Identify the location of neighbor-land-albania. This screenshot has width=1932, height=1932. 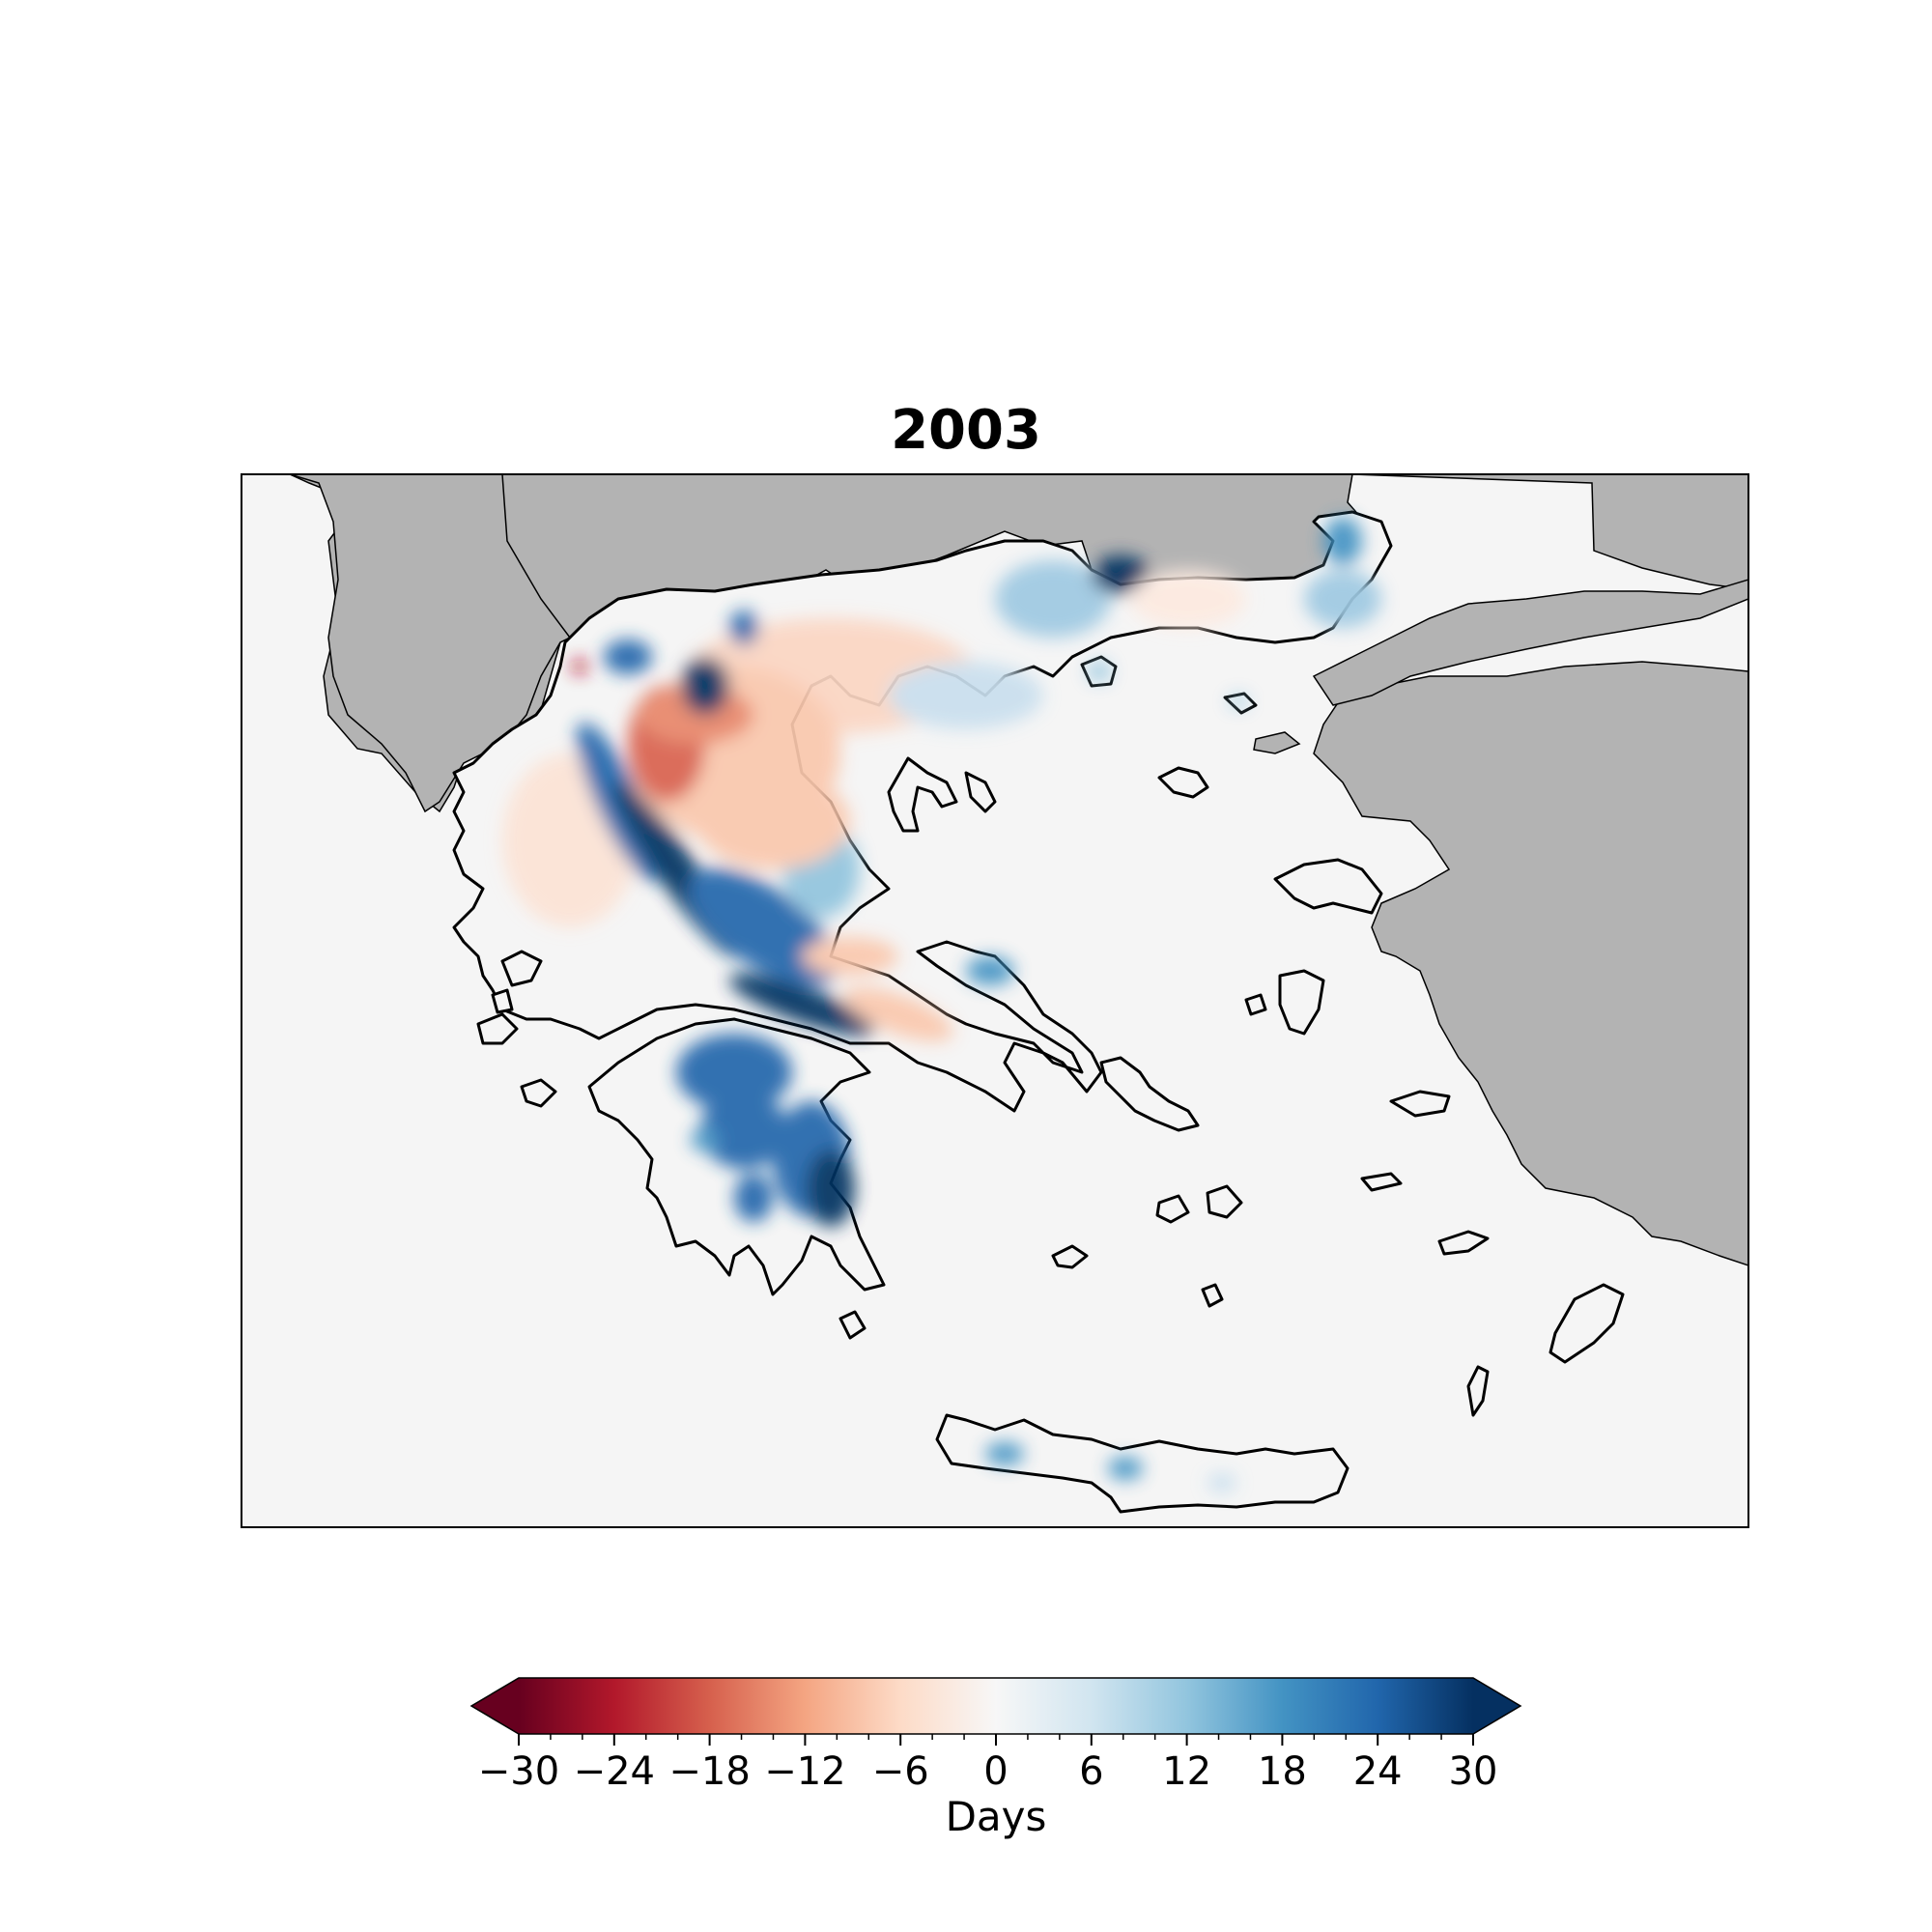
(430, 643).